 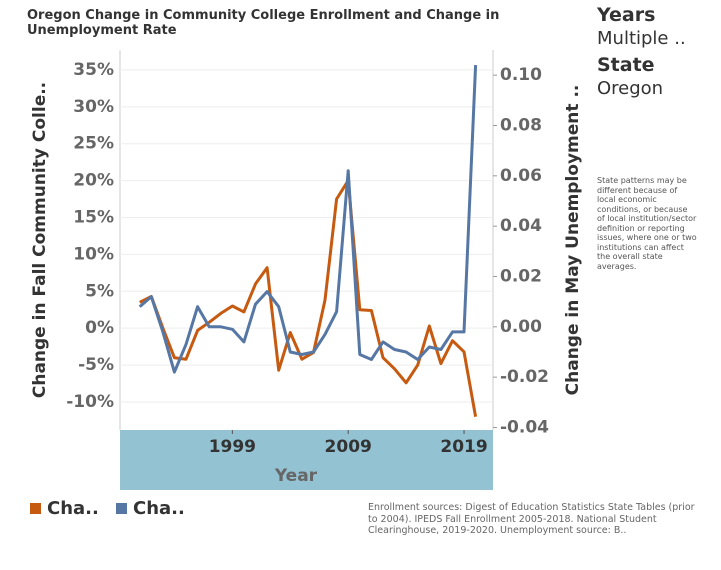 I want to click on x-tick-label: 2009, so click(x=348, y=447).